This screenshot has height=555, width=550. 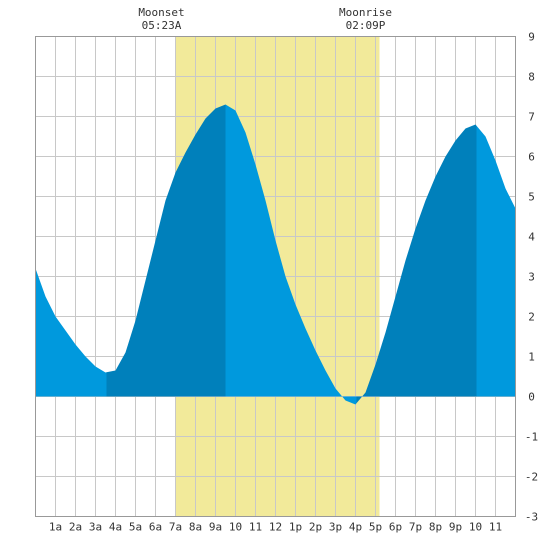 What do you see at coordinates (55, 527) in the screenshot?
I see `x-tick-label: 1a` at bounding box center [55, 527].